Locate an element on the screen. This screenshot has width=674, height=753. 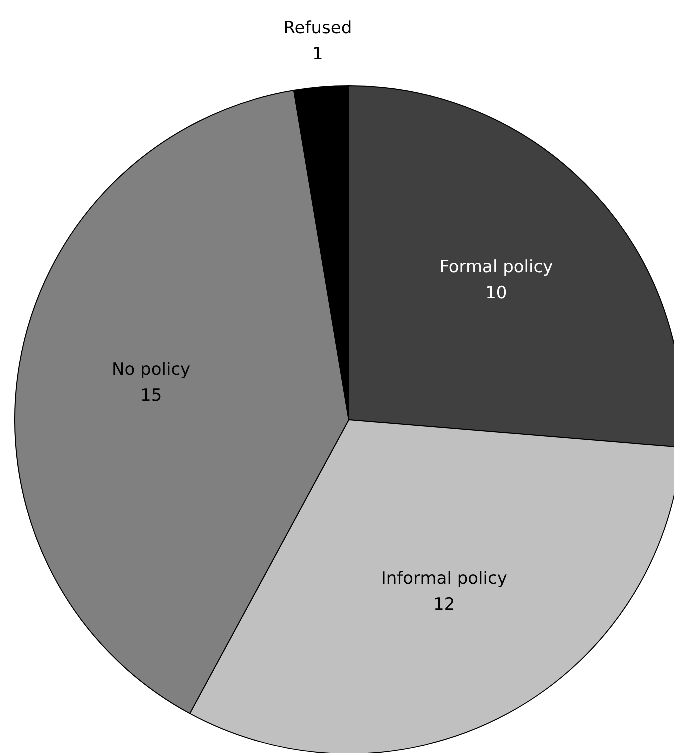
slice-label: Refused is located at coordinates (318, 28).